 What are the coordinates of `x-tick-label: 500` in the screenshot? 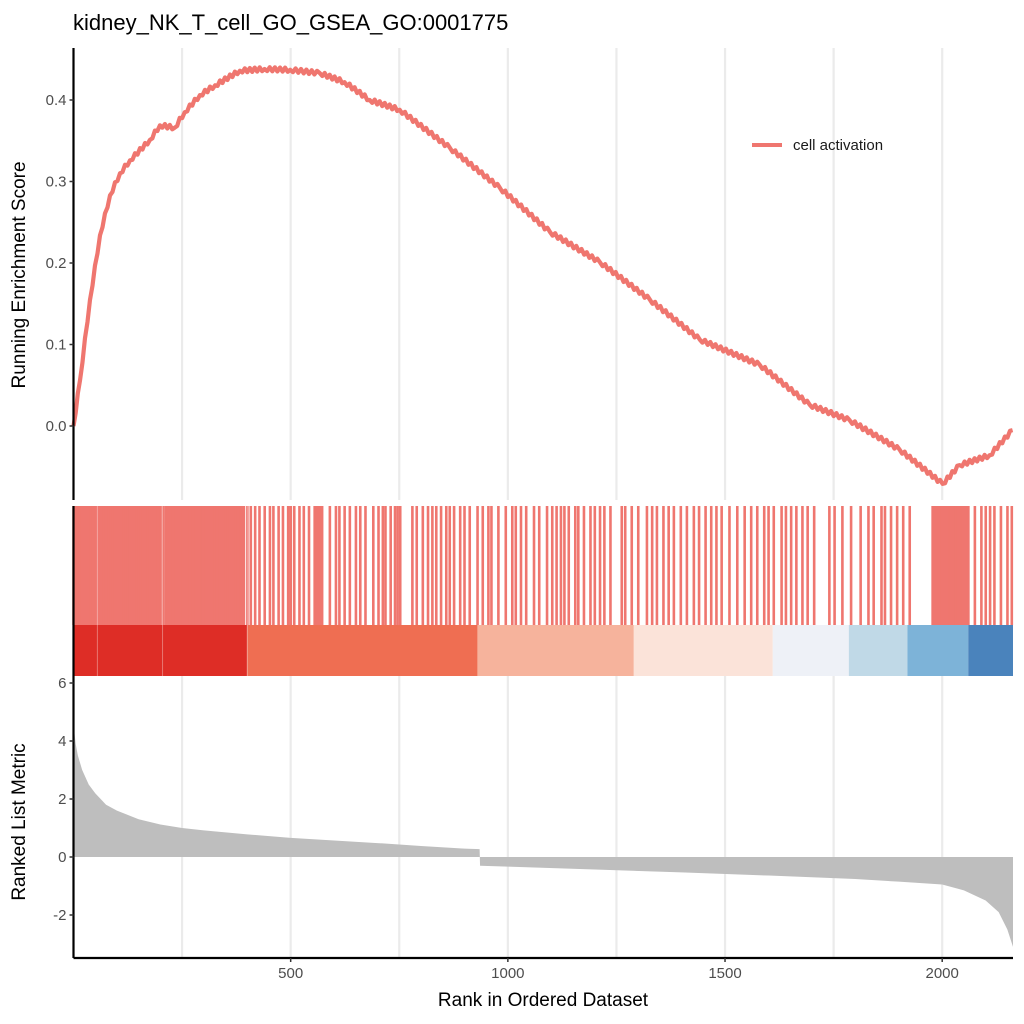 It's located at (290, 973).